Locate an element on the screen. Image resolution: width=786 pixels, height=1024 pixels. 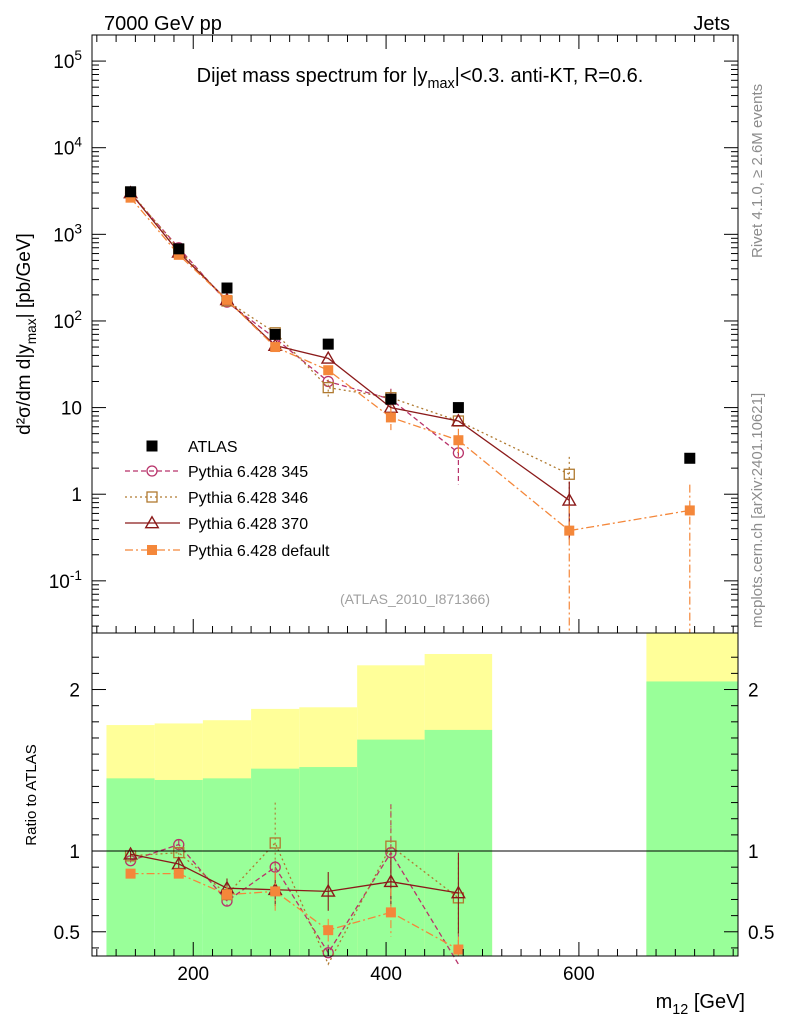
main-y-tick-label: 10³ is located at coordinates (67, 233).